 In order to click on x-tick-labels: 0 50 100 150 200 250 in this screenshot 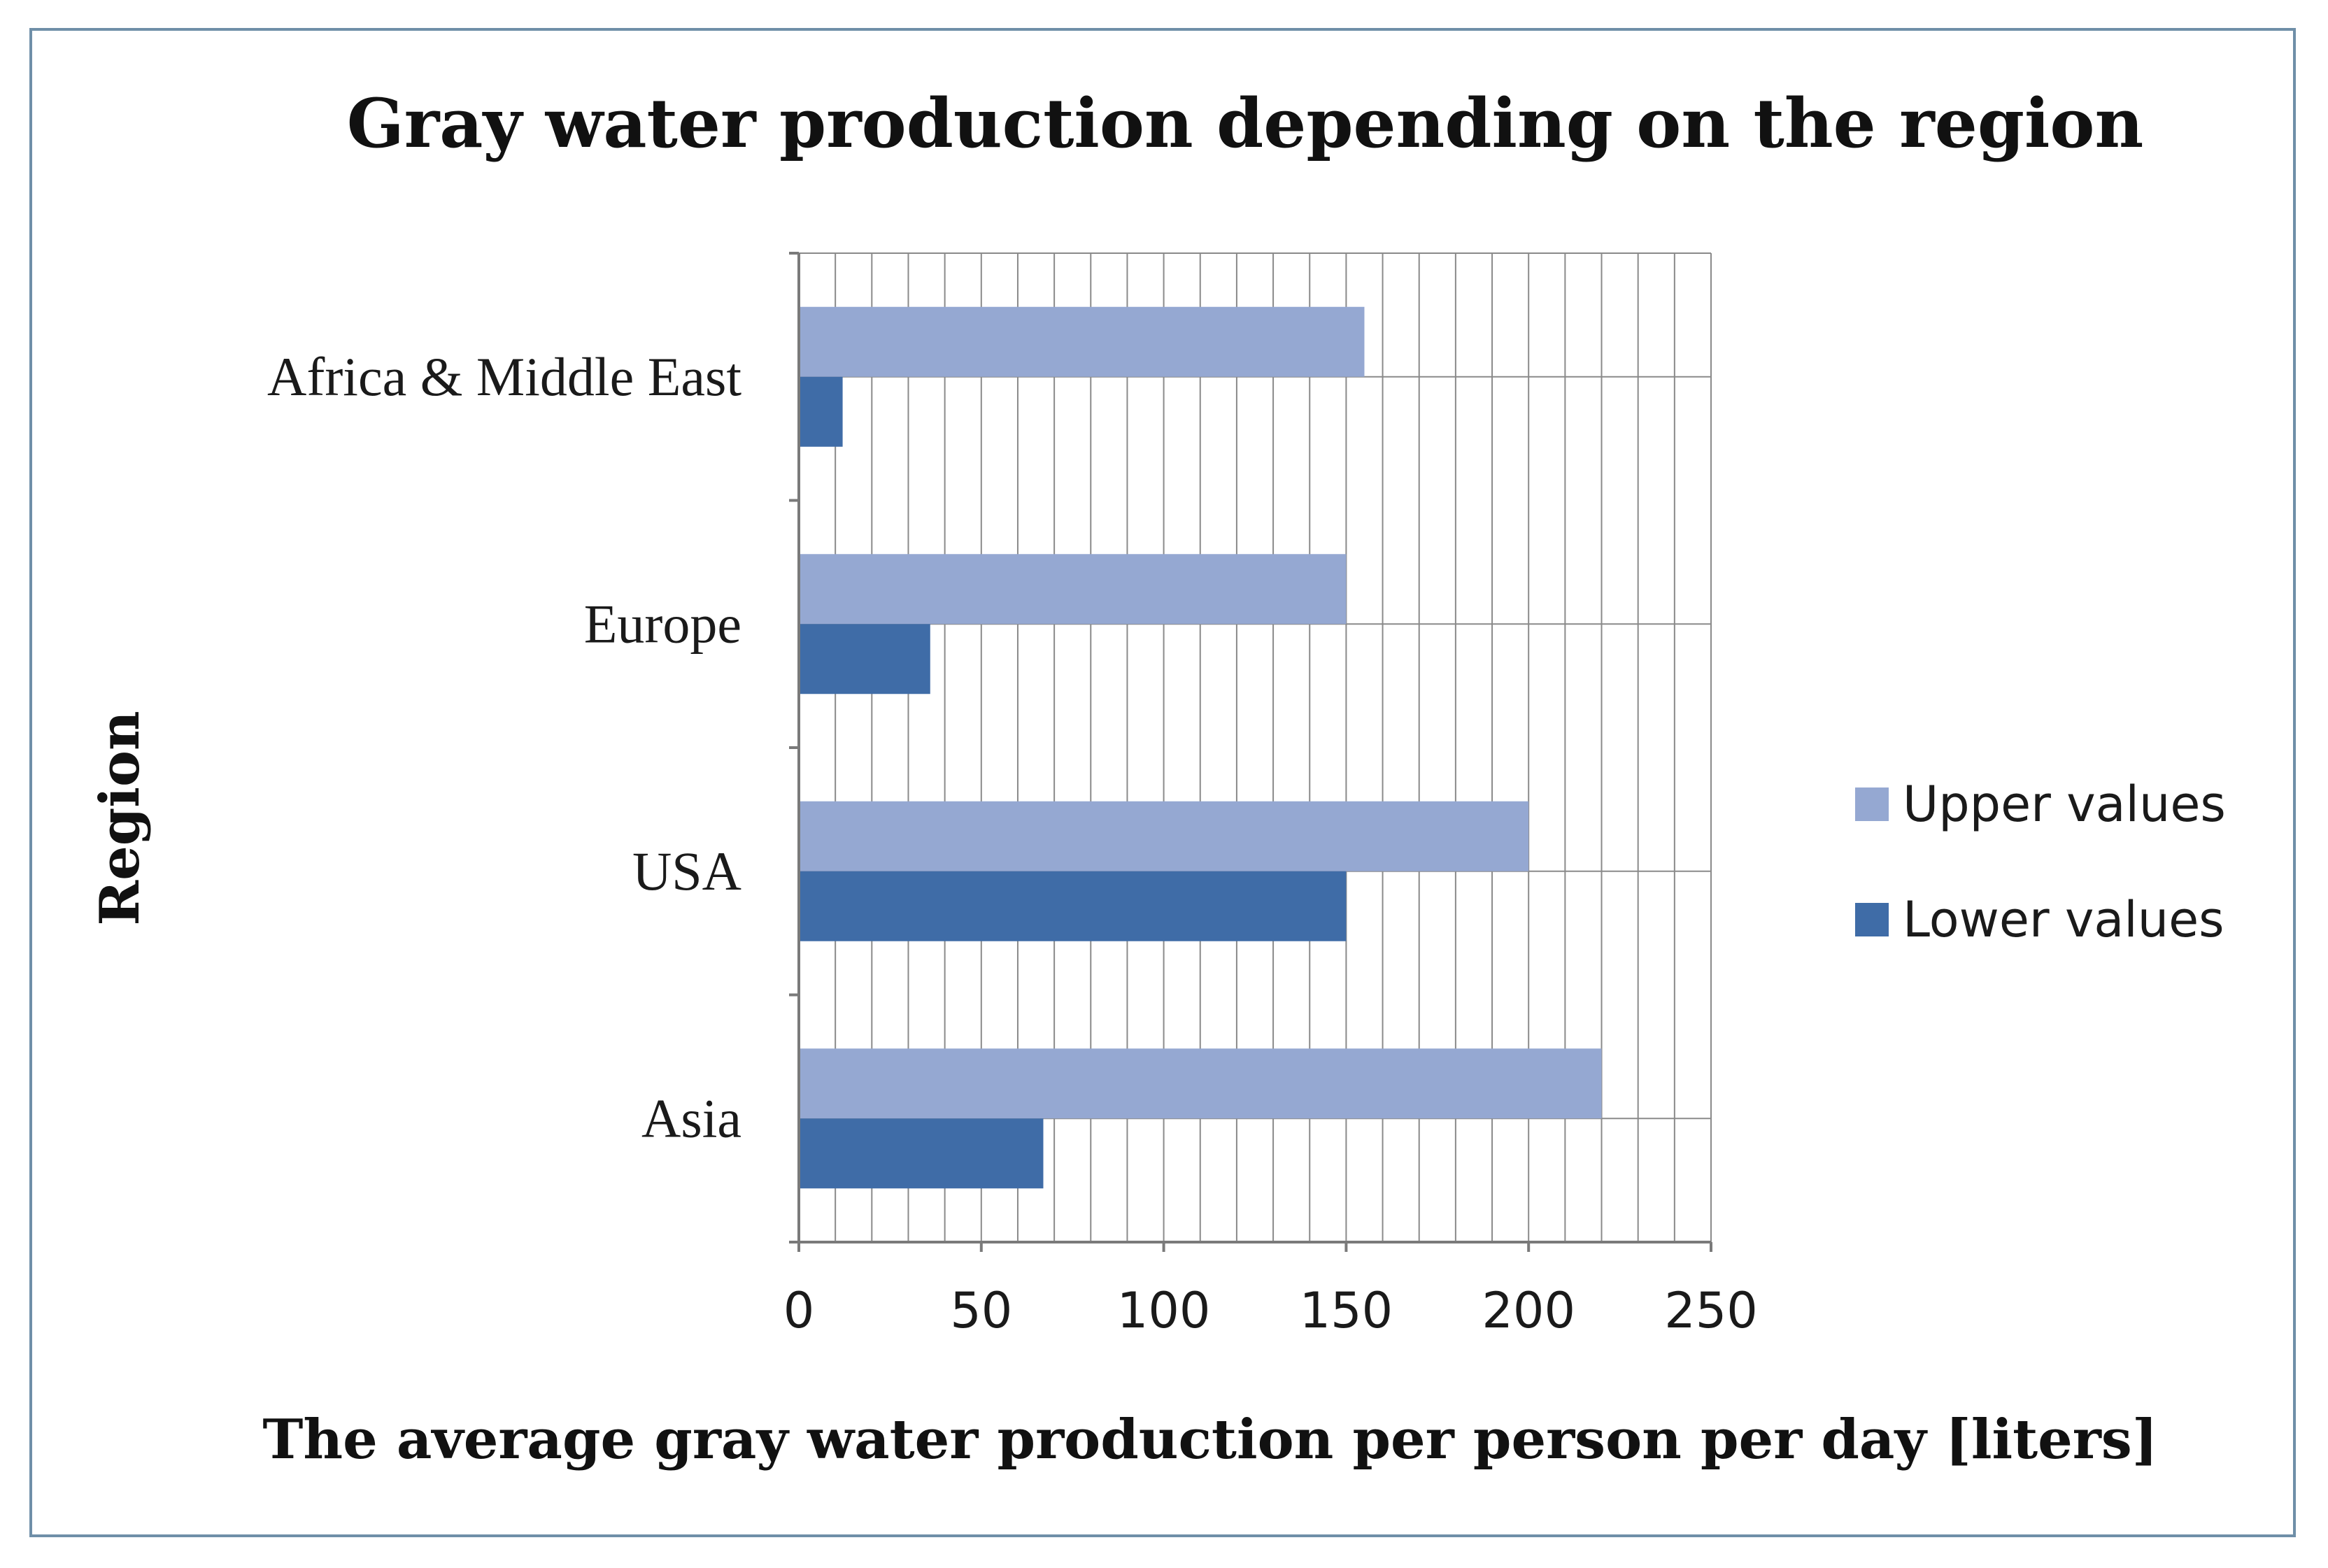, I will do `click(1270, 1310)`.